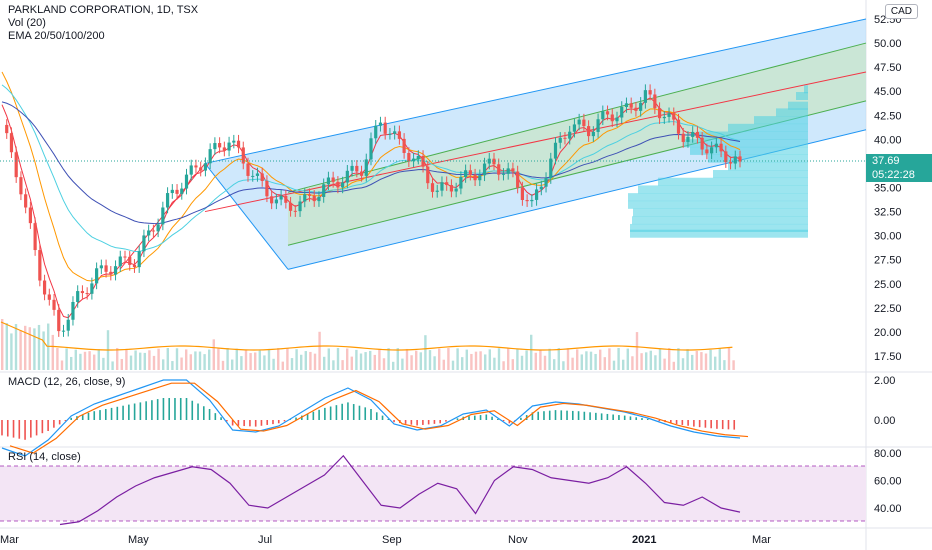 This screenshot has height=550, width=932. Describe the element at coordinates (385, 540) in the screenshot. I see `date-axis: Mar May Jul Sep Nov 2021 Mar` at that location.